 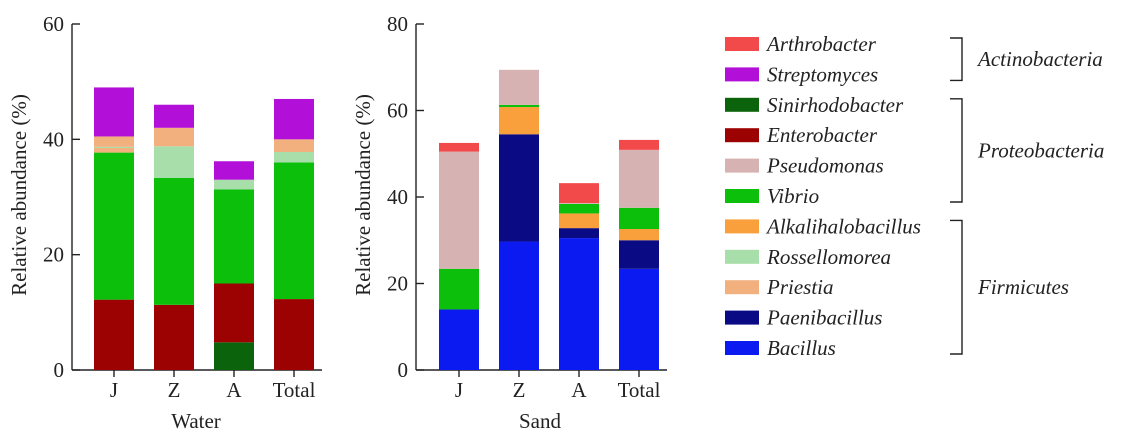 What do you see at coordinates (519, 390) in the screenshot?
I see `sand-x-tick-label: Z` at bounding box center [519, 390].